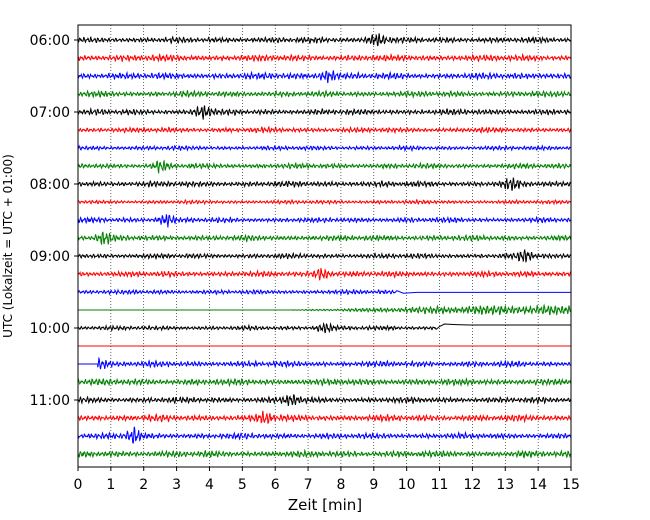 The width and height of the screenshot is (650, 520). I want to click on x-tick-label: 9, so click(373, 485).